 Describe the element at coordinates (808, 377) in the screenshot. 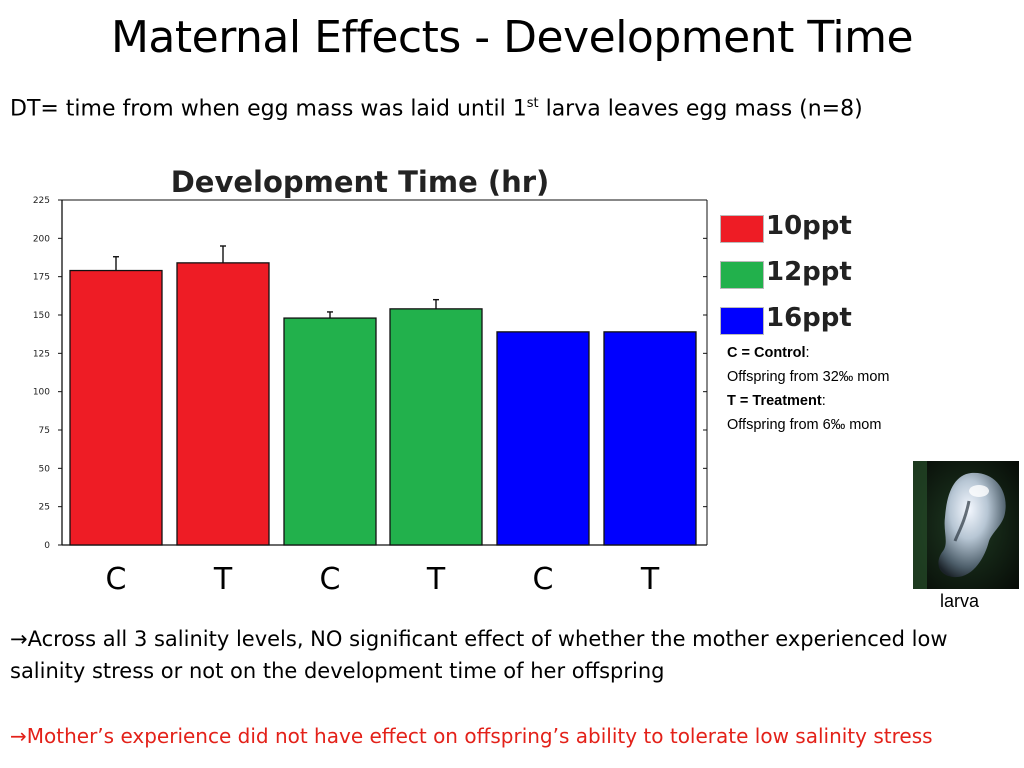

I see `control-description: Offspring from 32‰ mom` at that location.